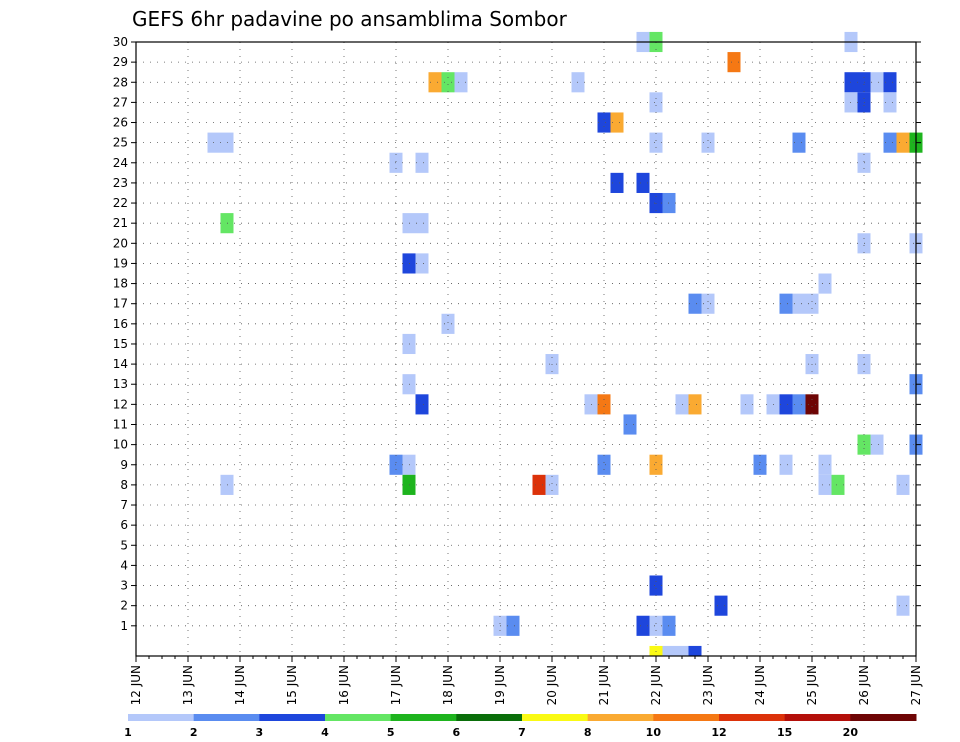  I want to click on ytick-label-24: 24, so click(120, 163).